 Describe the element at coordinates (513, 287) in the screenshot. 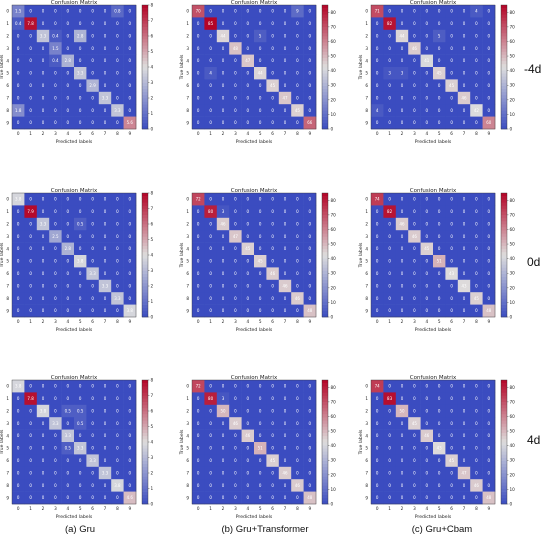

I see `colorbar-tick-label: 20` at that location.